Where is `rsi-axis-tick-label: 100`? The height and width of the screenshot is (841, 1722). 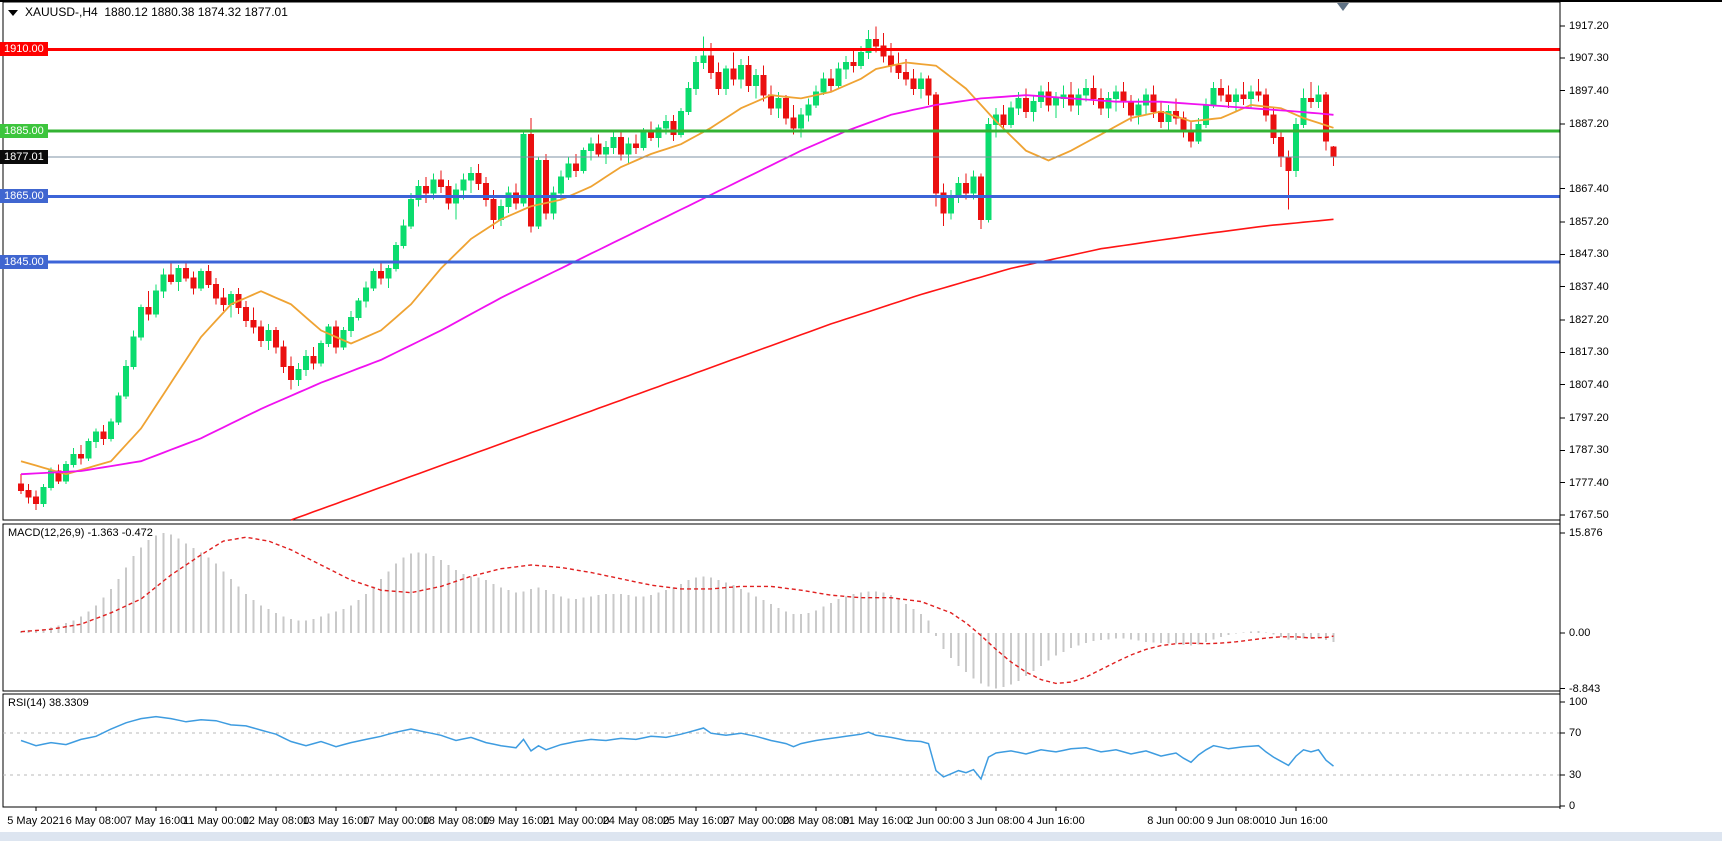 rsi-axis-tick-label: 100 is located at coordinates (1578, 702).